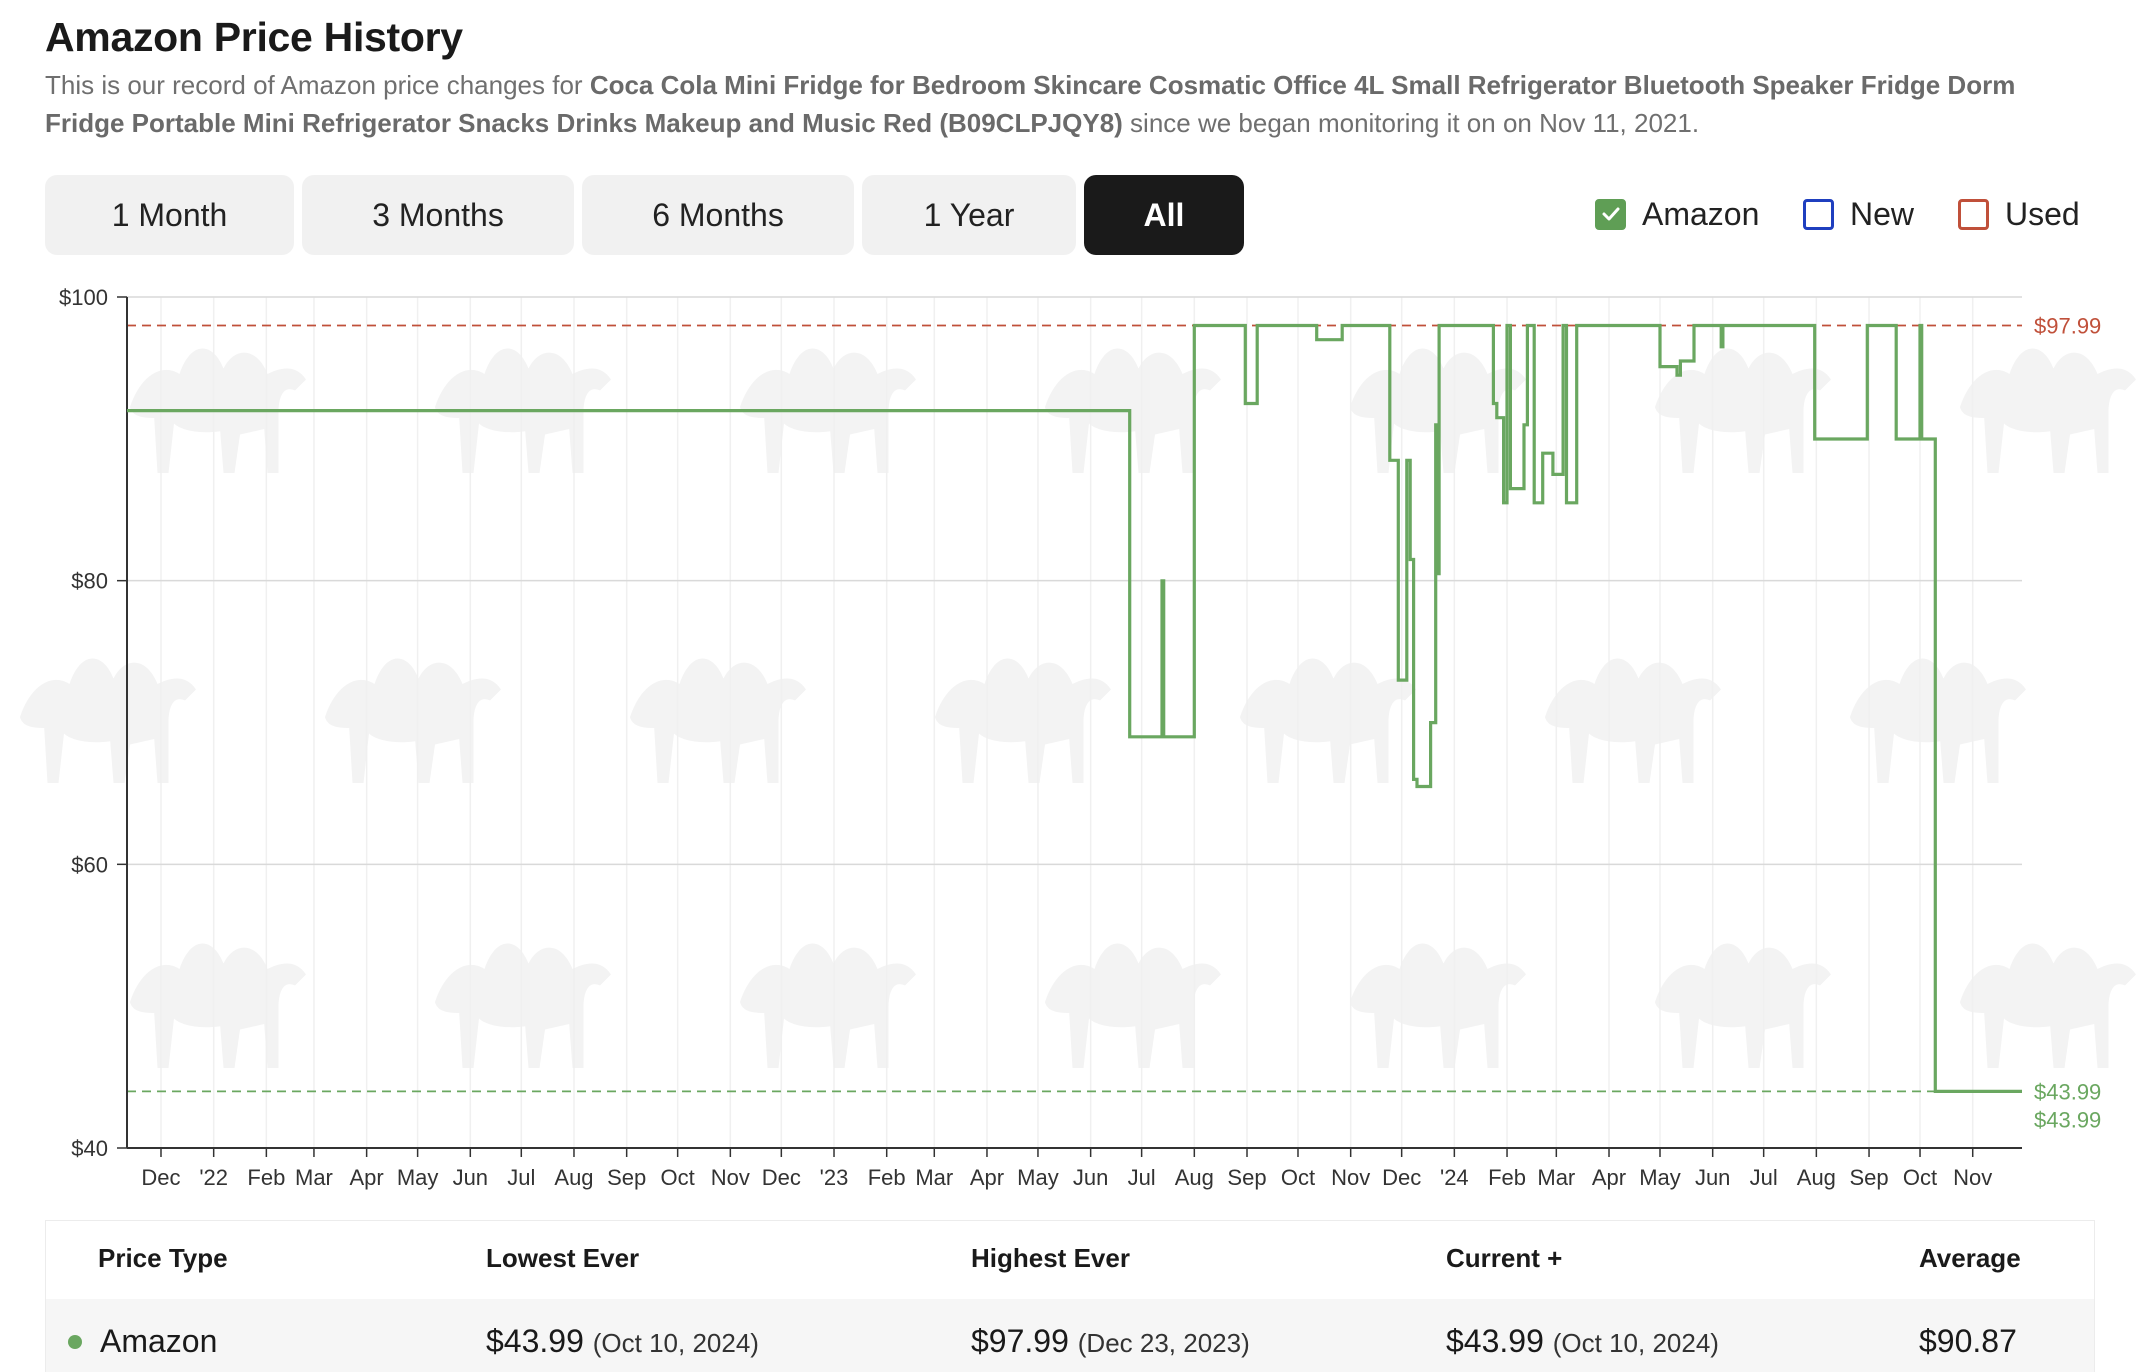  What do you see at coordinates (535, 1341) in the screenshot?
I see `lowest-price: $43.99` at bounding box center [535, 1341].